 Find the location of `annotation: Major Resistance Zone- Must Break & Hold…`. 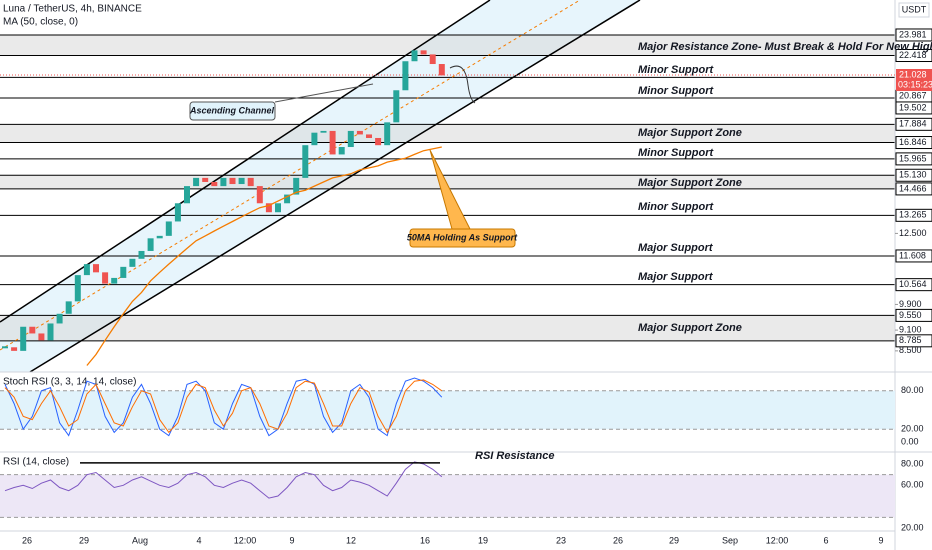

annotation: Major Resistance Zone- Must Break & Hold… is located at coordinates (785, 47).